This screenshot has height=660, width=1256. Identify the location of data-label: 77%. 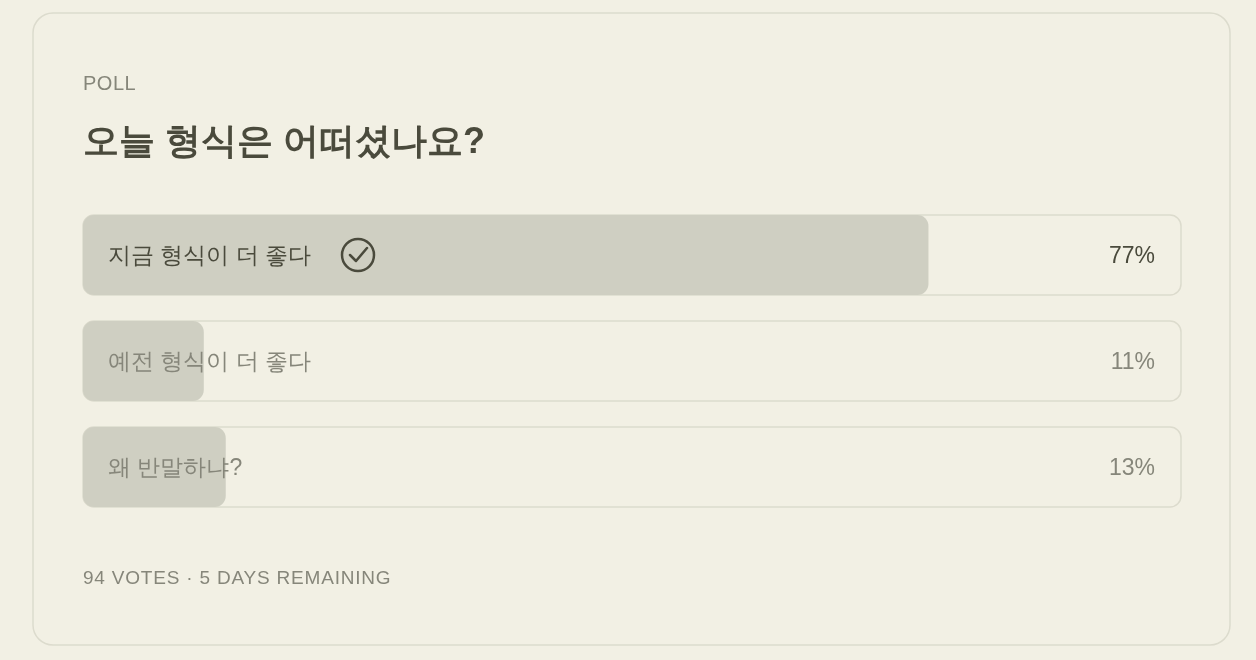
(1131, 255).